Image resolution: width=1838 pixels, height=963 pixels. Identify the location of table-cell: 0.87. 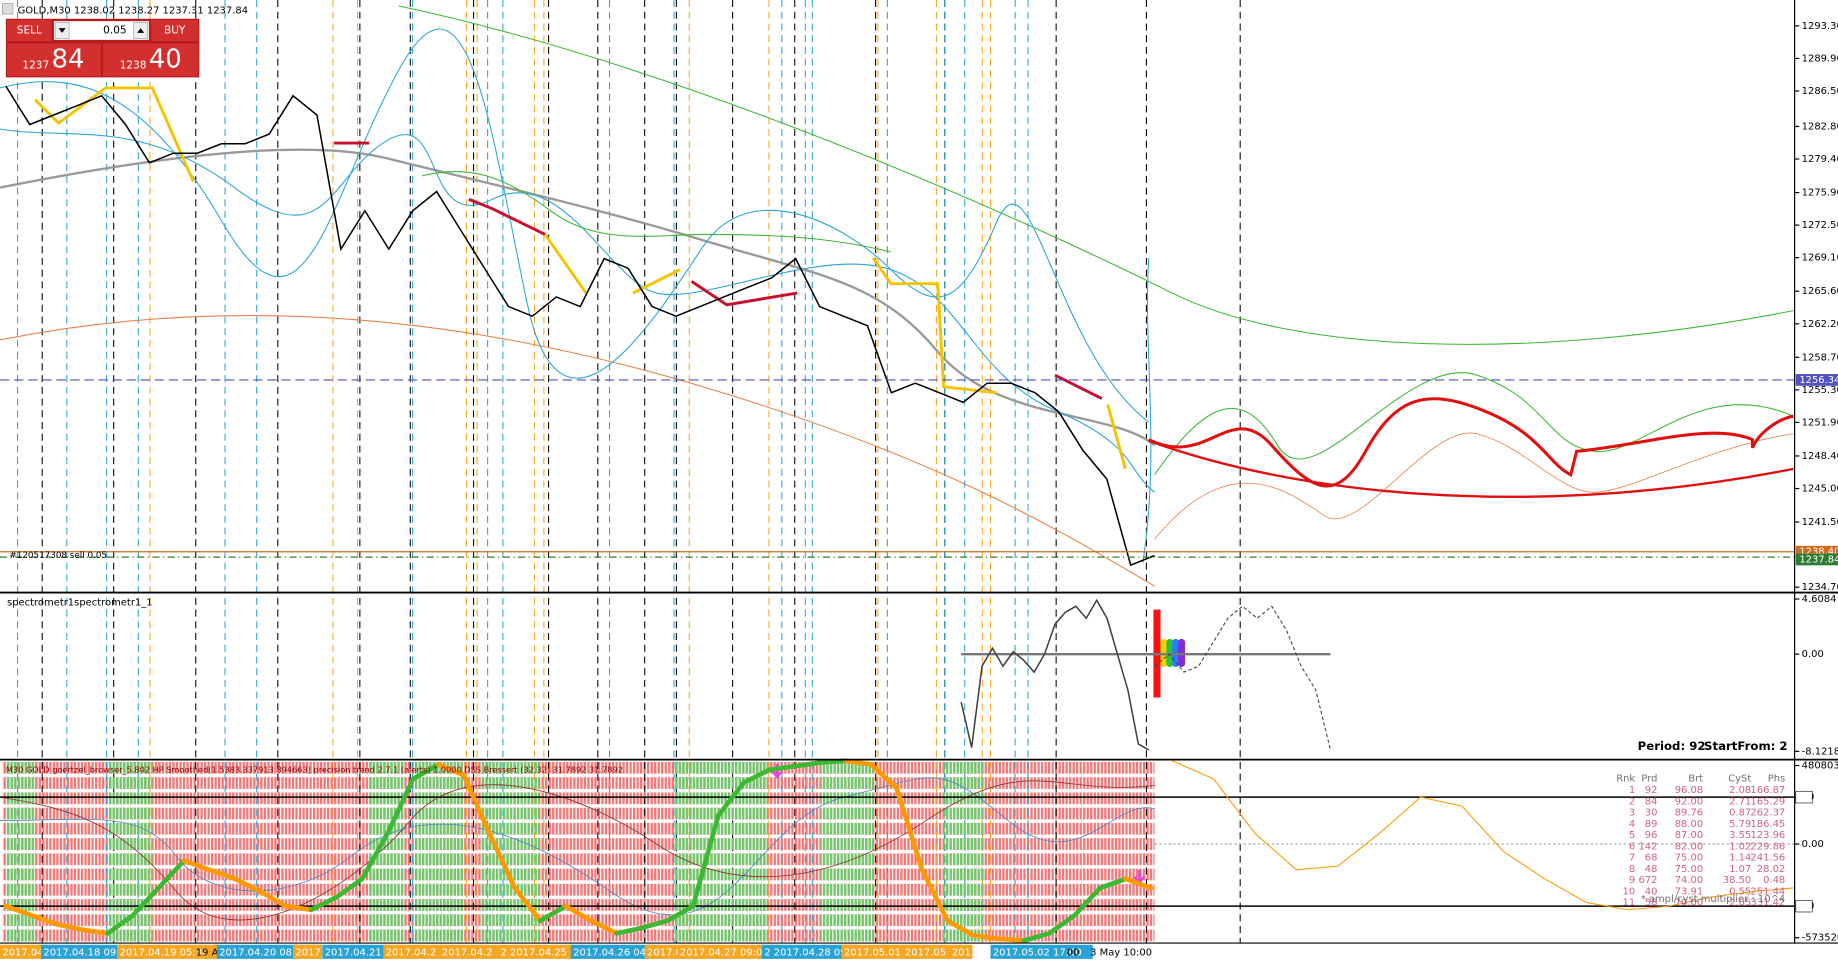
(1740, 813).